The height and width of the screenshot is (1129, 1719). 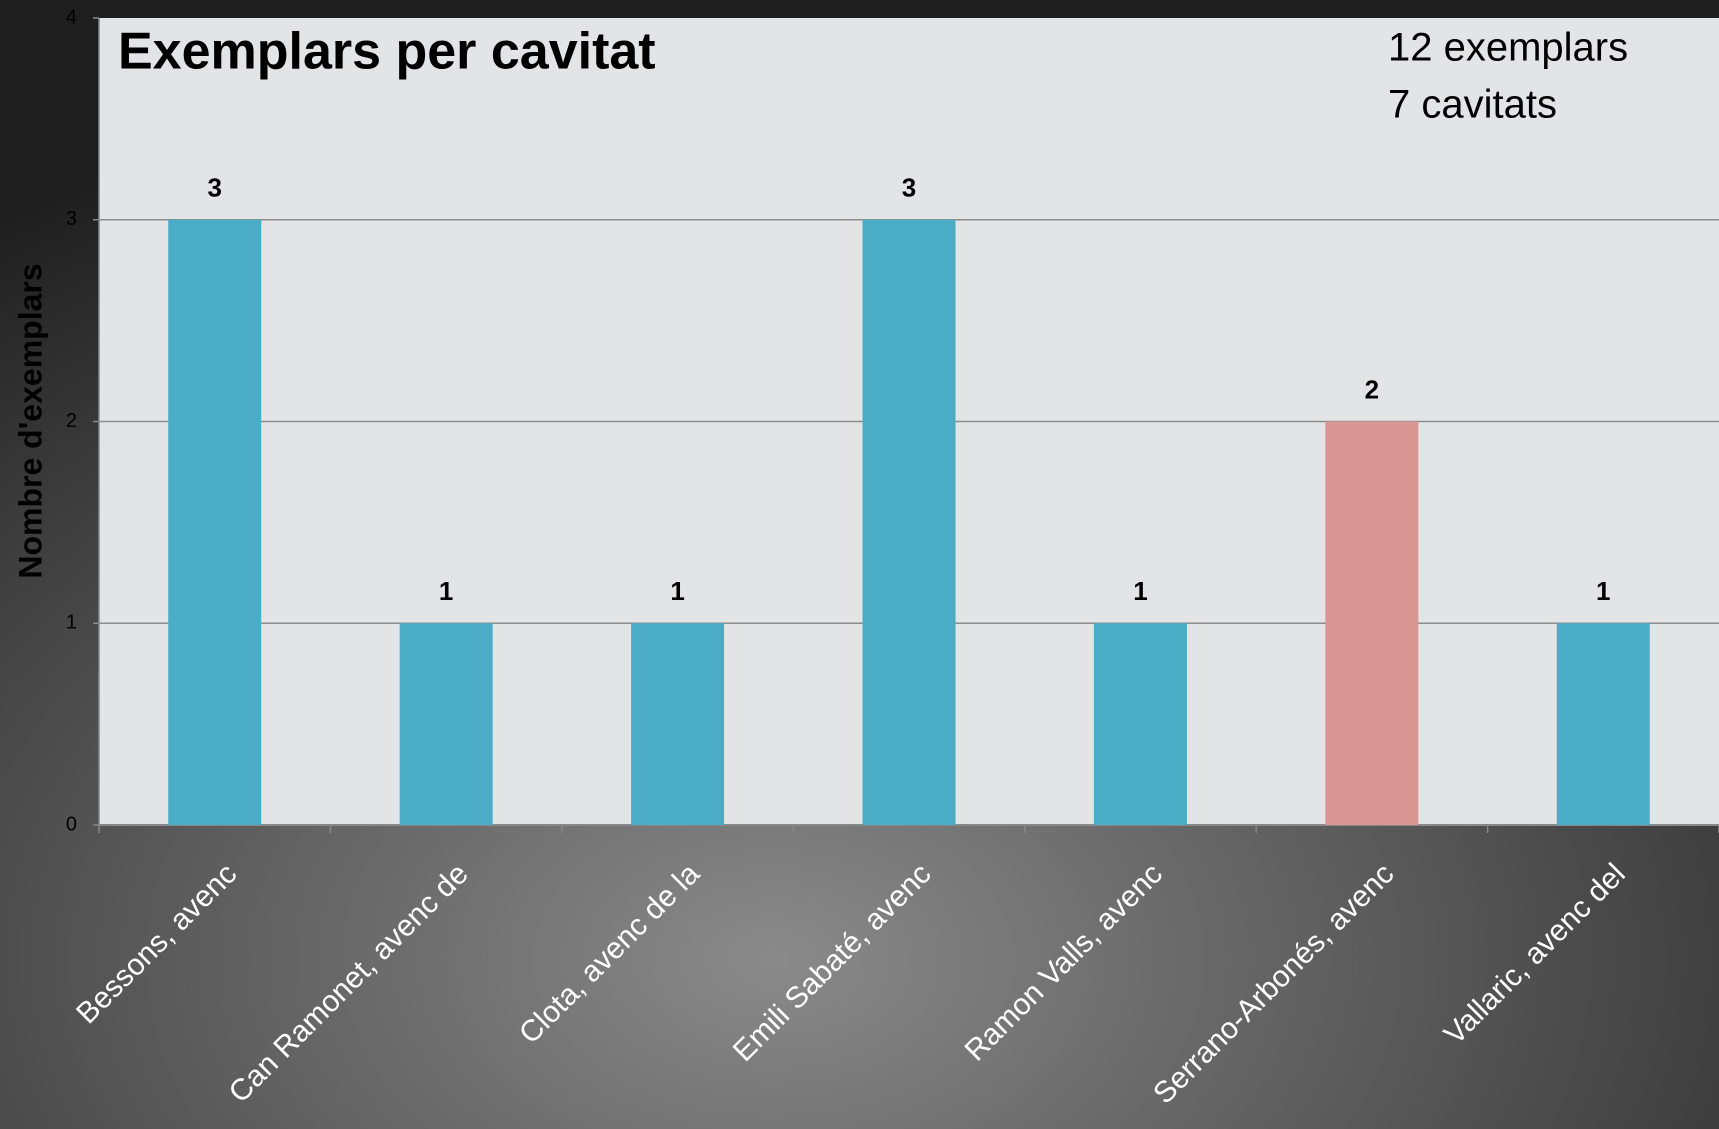 I want to click on y-tick-label: 3, so click(x=71, y=219).